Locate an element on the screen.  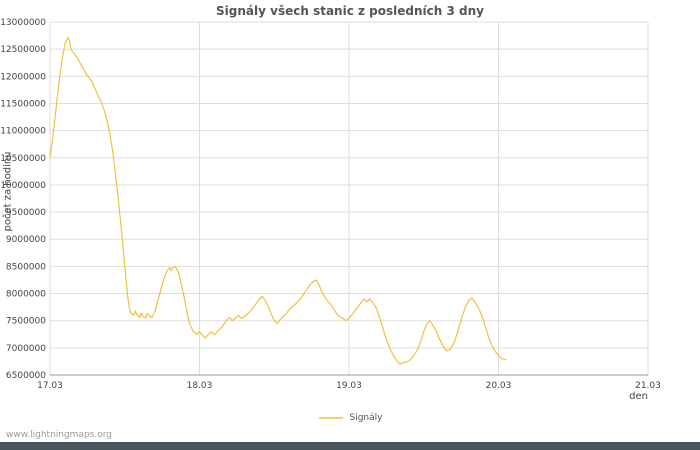
y-tick-label: 11500000 is located at coordinates (23, 104).